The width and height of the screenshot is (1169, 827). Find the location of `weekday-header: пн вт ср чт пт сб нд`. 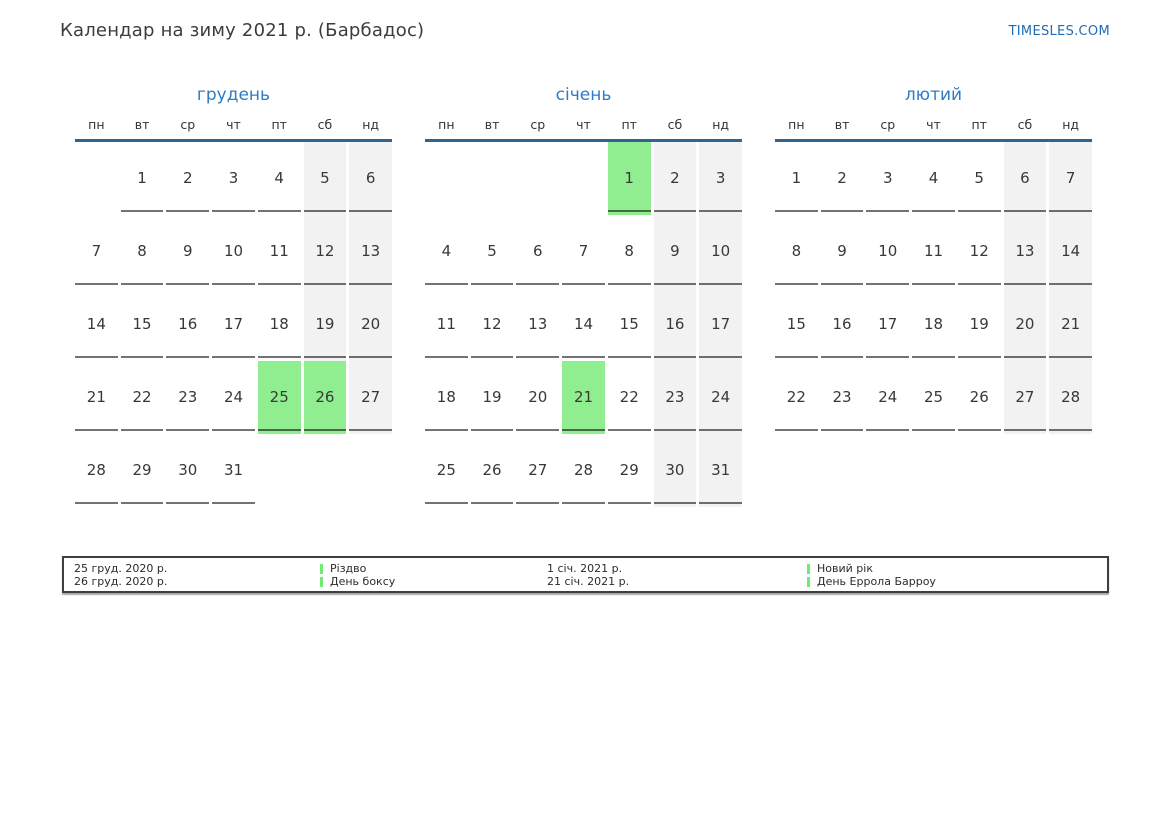

weekday-header: пн вт ср чт пт сб нд is located at coordinates (233, 125).